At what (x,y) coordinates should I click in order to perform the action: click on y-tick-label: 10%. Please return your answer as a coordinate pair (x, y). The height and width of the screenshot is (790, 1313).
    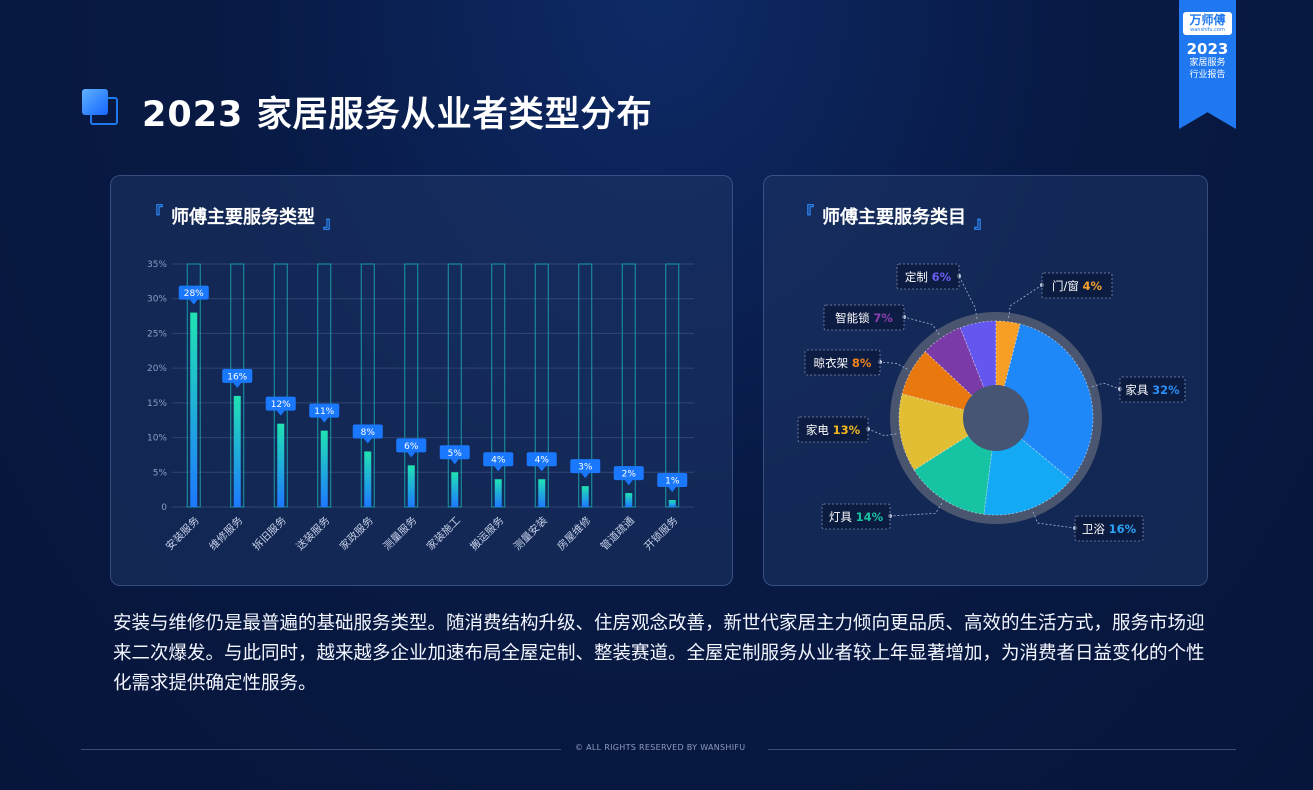
    Looking at the image, I should click on (157, 439).